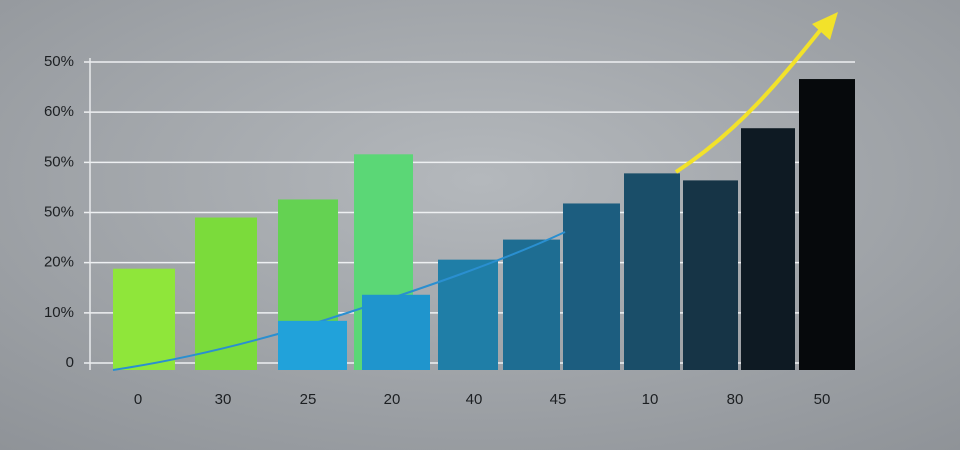  What do you see at coordinates (59, 111) in the screenshot?
I see `y-tick-label: 60%` at bounding box center [59, 111].